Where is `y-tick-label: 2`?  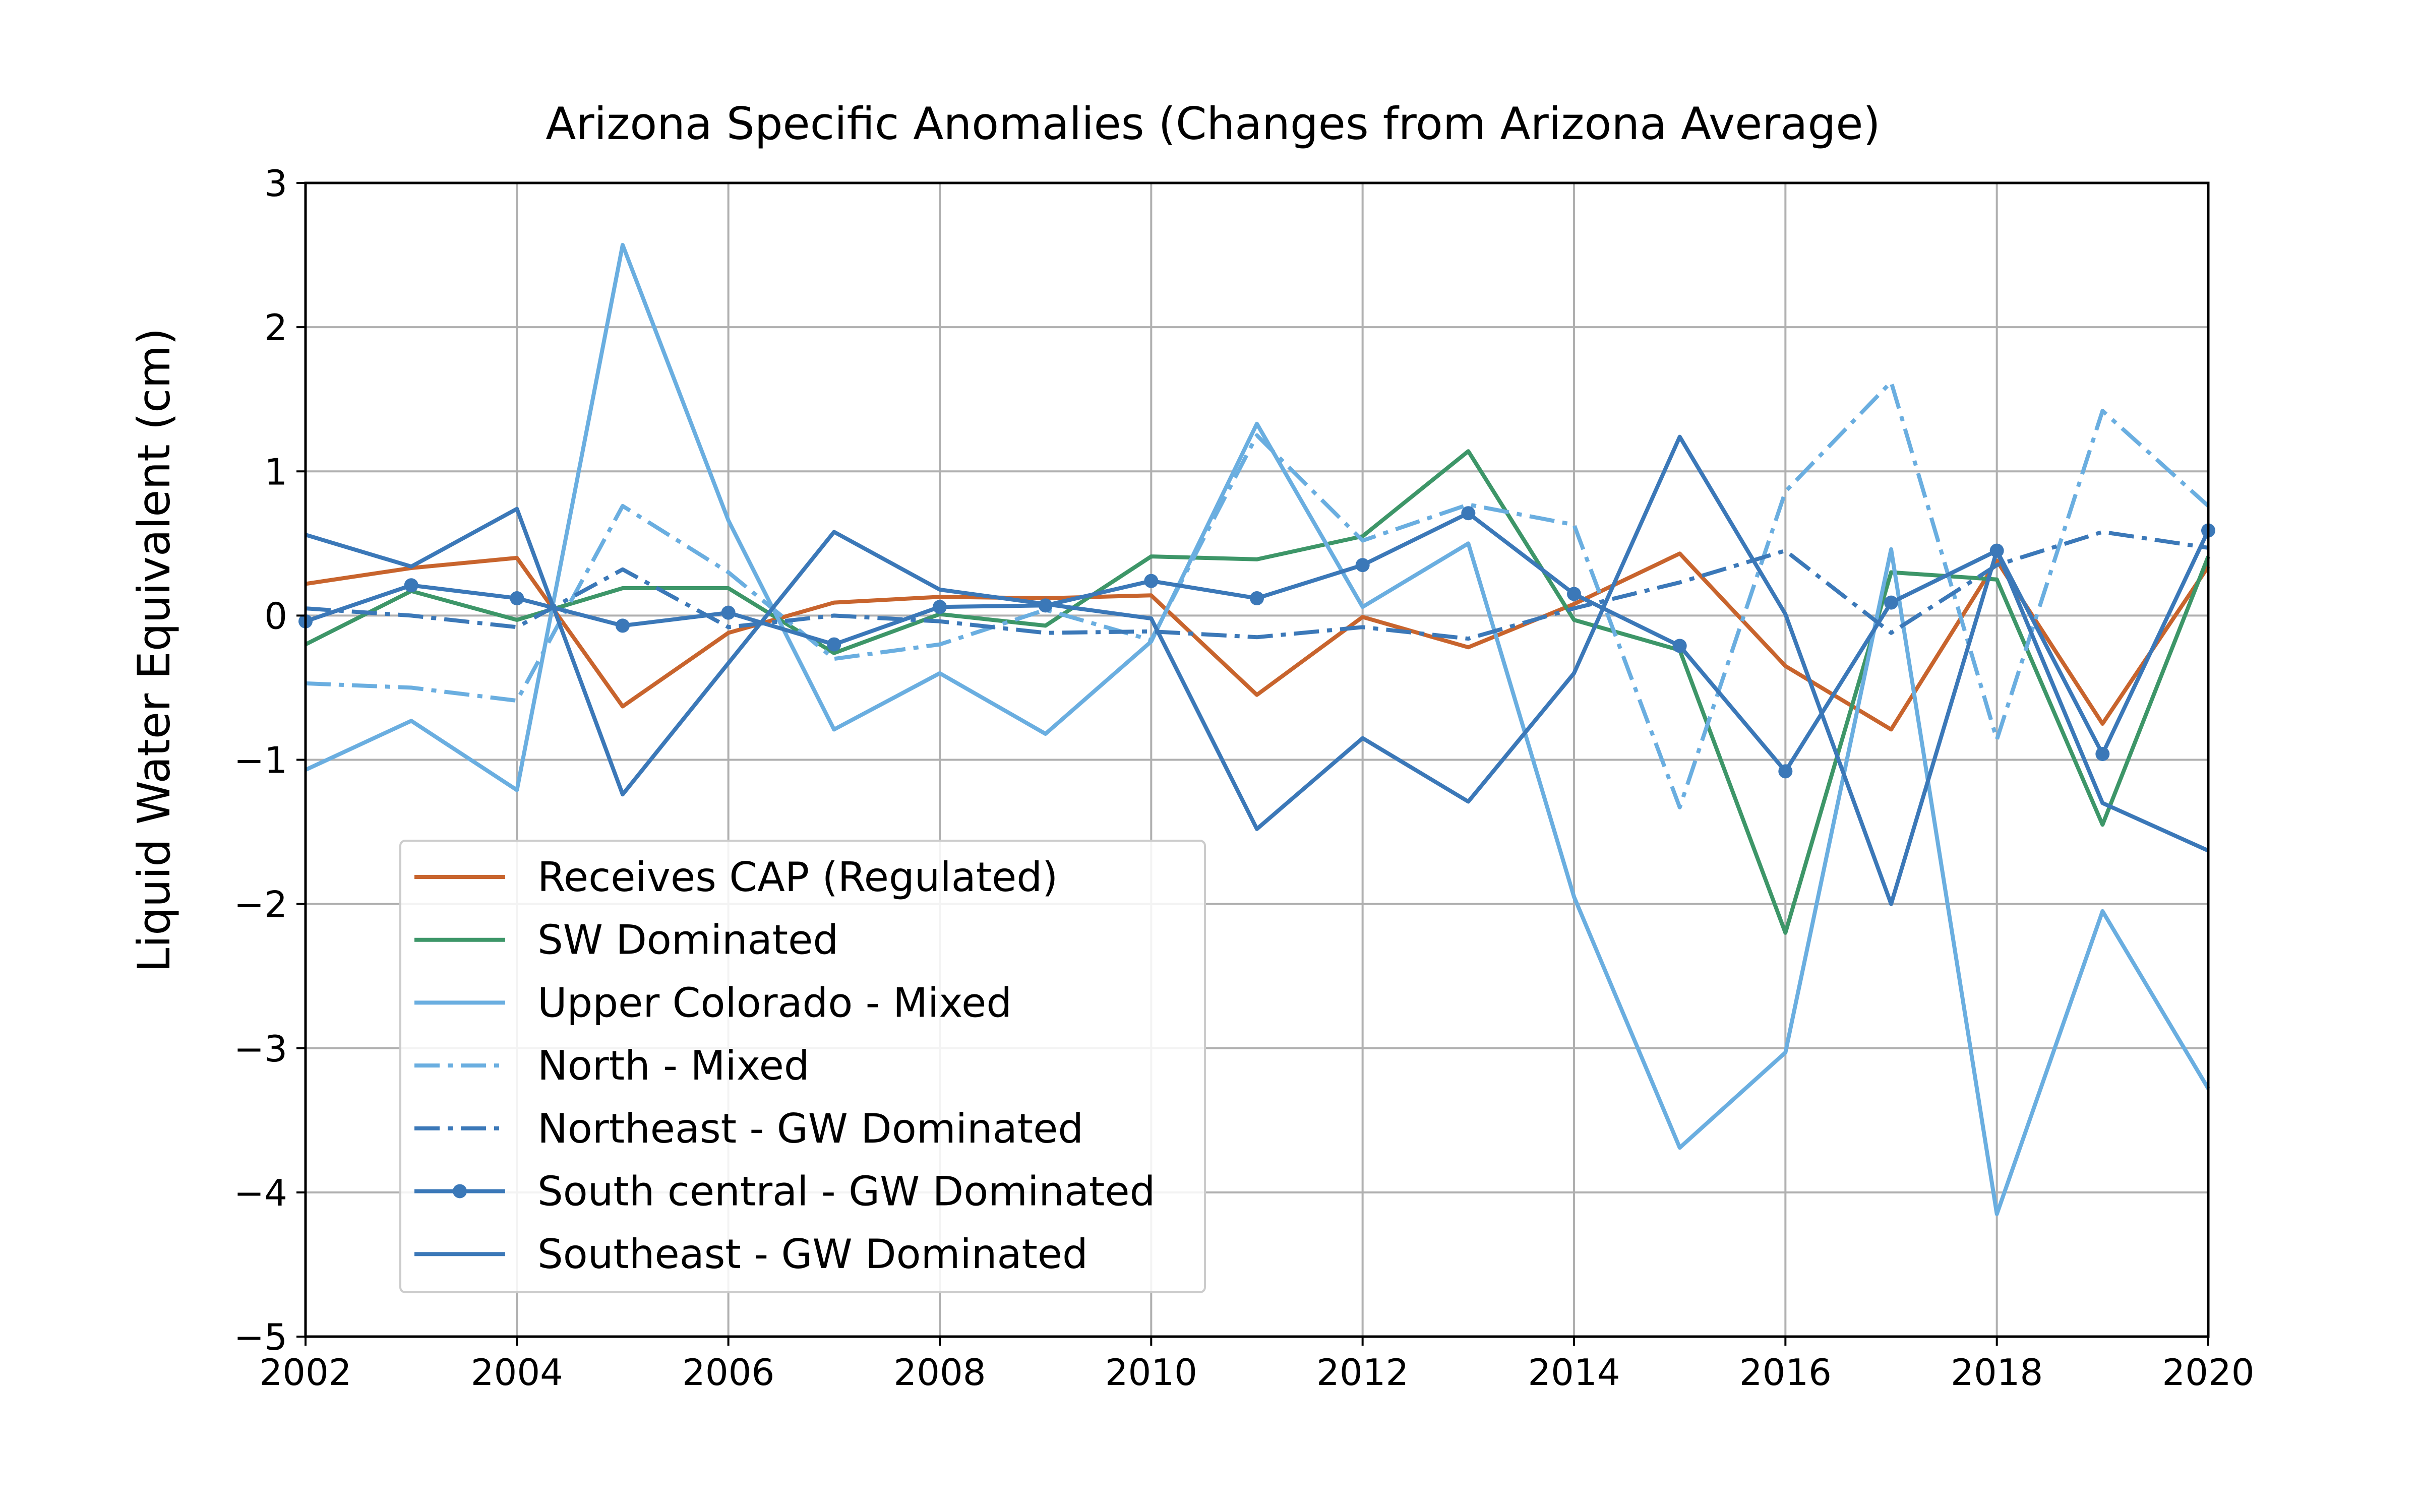
y-tick-label: 2 is located at coordinates (275, 327).